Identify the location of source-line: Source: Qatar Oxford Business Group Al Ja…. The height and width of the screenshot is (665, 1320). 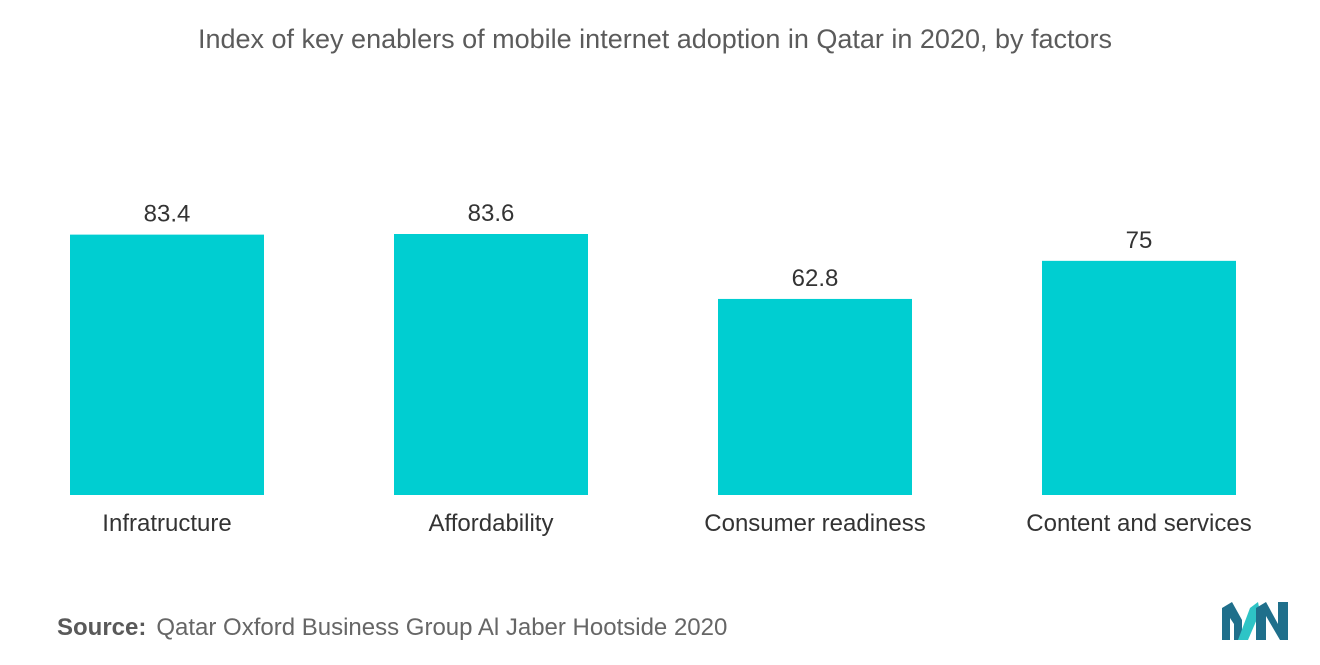
(392, 628).